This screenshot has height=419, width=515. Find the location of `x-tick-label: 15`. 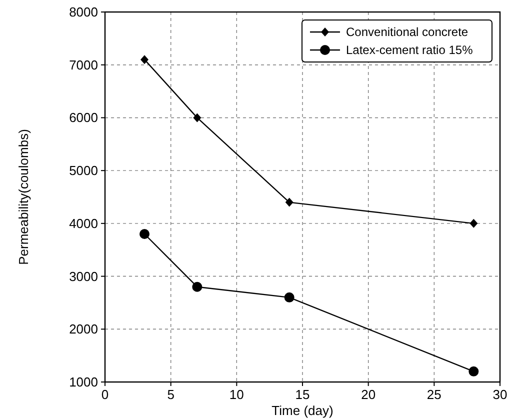

x-tick-label: 15 is located at coordinates (302, 394).